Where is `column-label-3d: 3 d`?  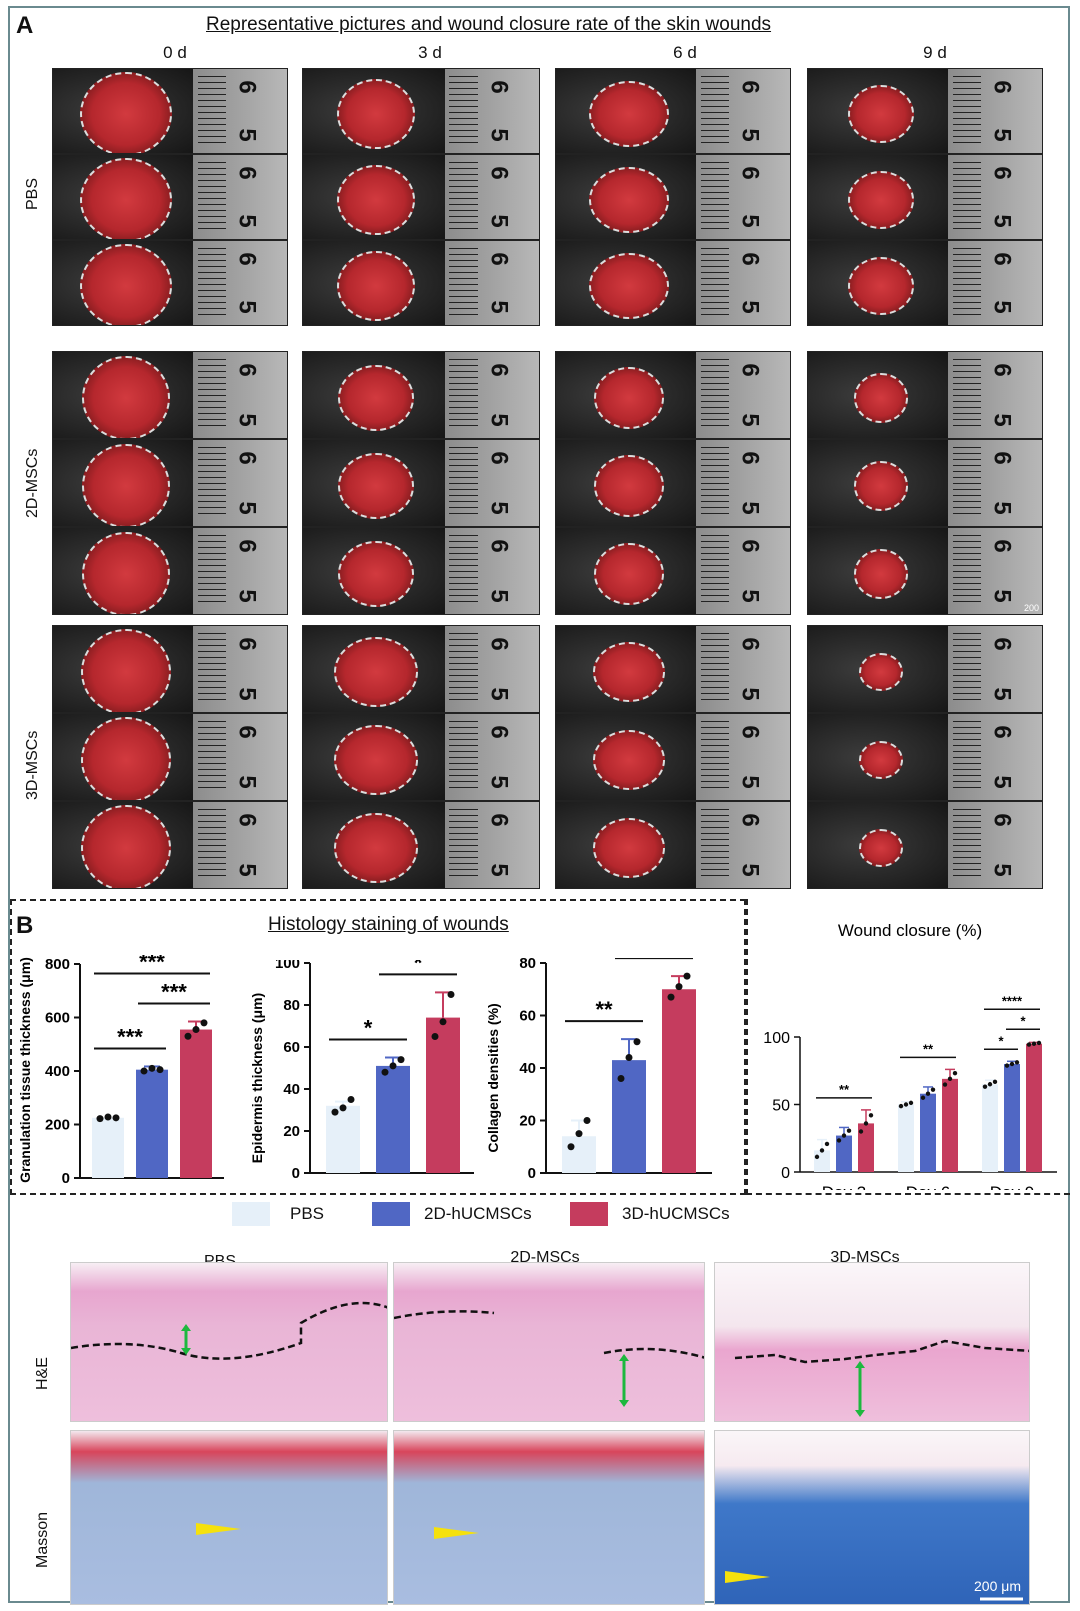 column-label-3d: 3 d is located at coordinates (430, 52).